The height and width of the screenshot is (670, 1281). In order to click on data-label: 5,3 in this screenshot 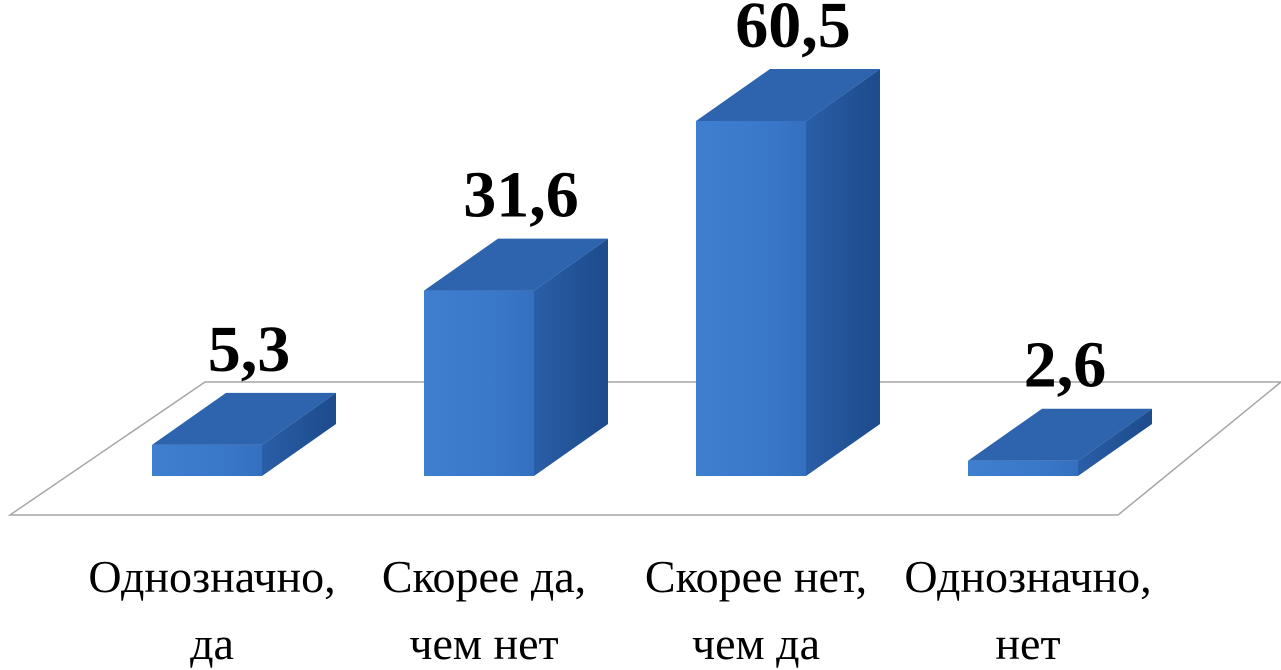, I will do `click(249, 349)`.